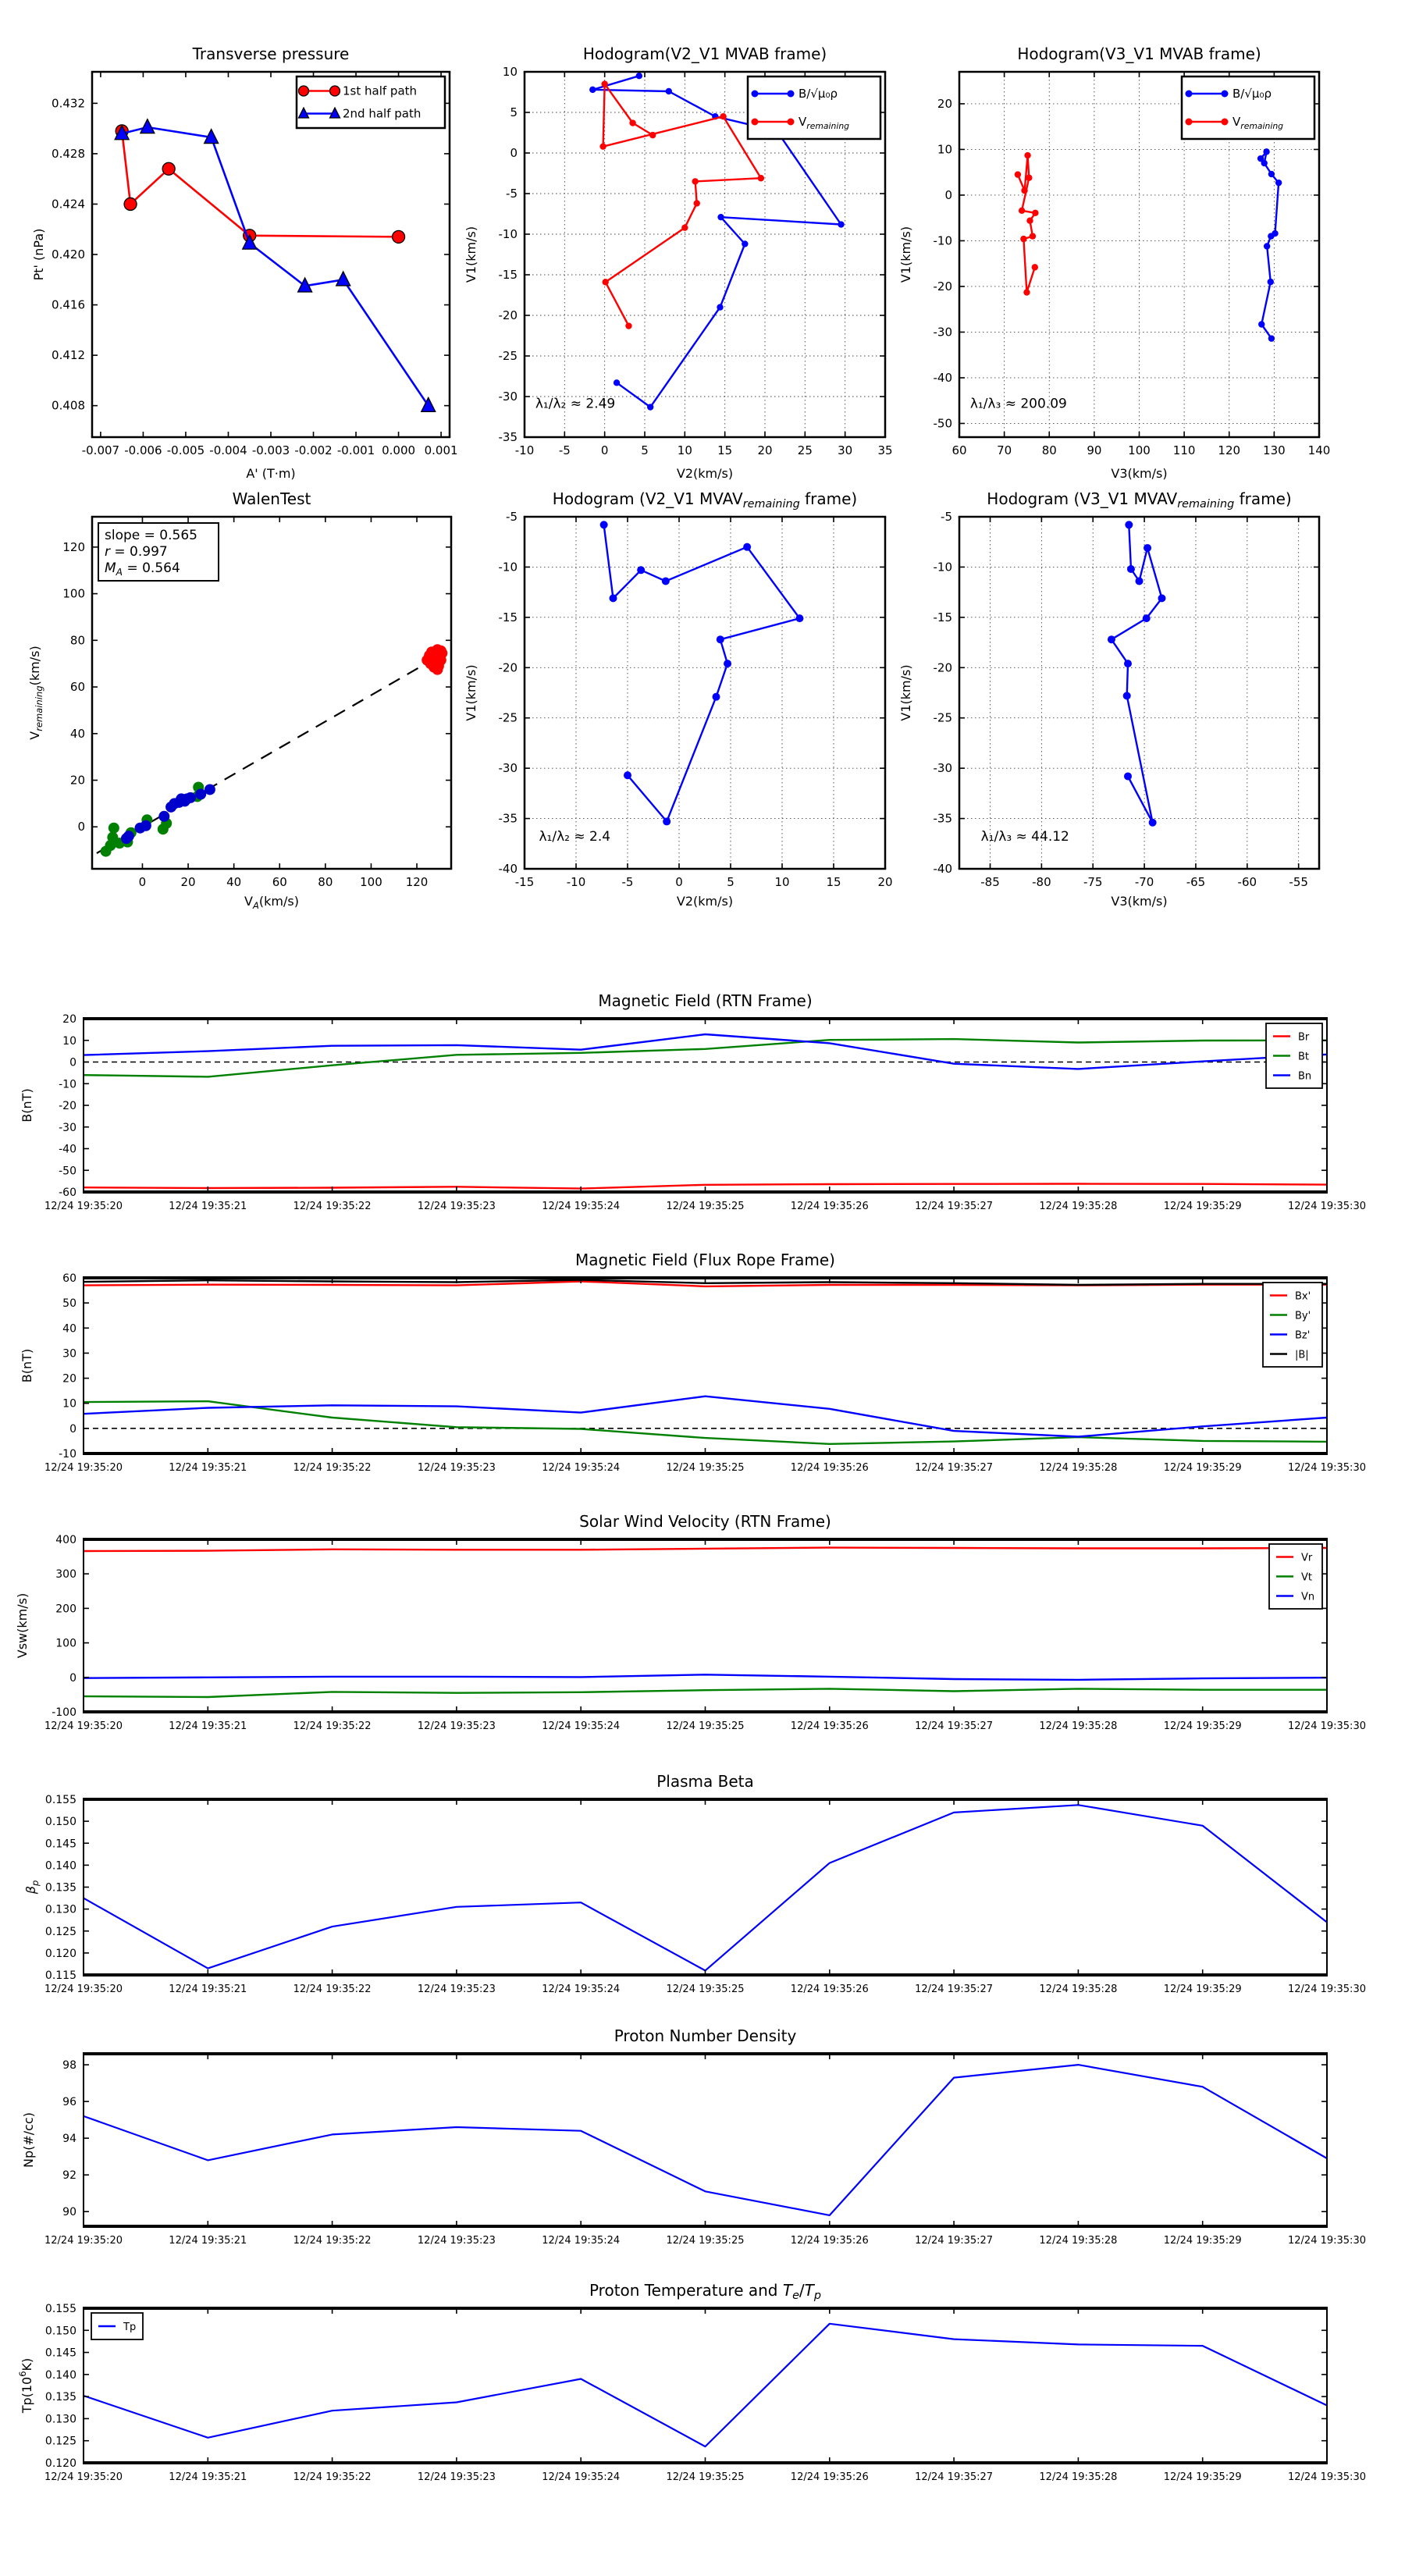  What do you see at coordinates (833, 882) in the screenshot?
I see `x-tick-label: 15` at bounding box center [833, 882].